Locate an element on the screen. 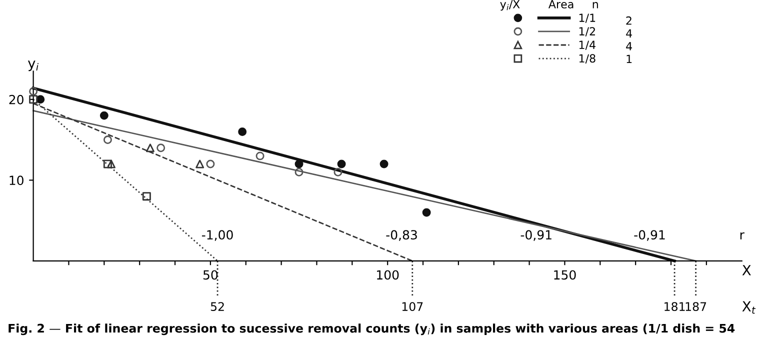 The width and height of the screenshot is (757, 342). x-axis-title: X is located at coordinates (746, 270).